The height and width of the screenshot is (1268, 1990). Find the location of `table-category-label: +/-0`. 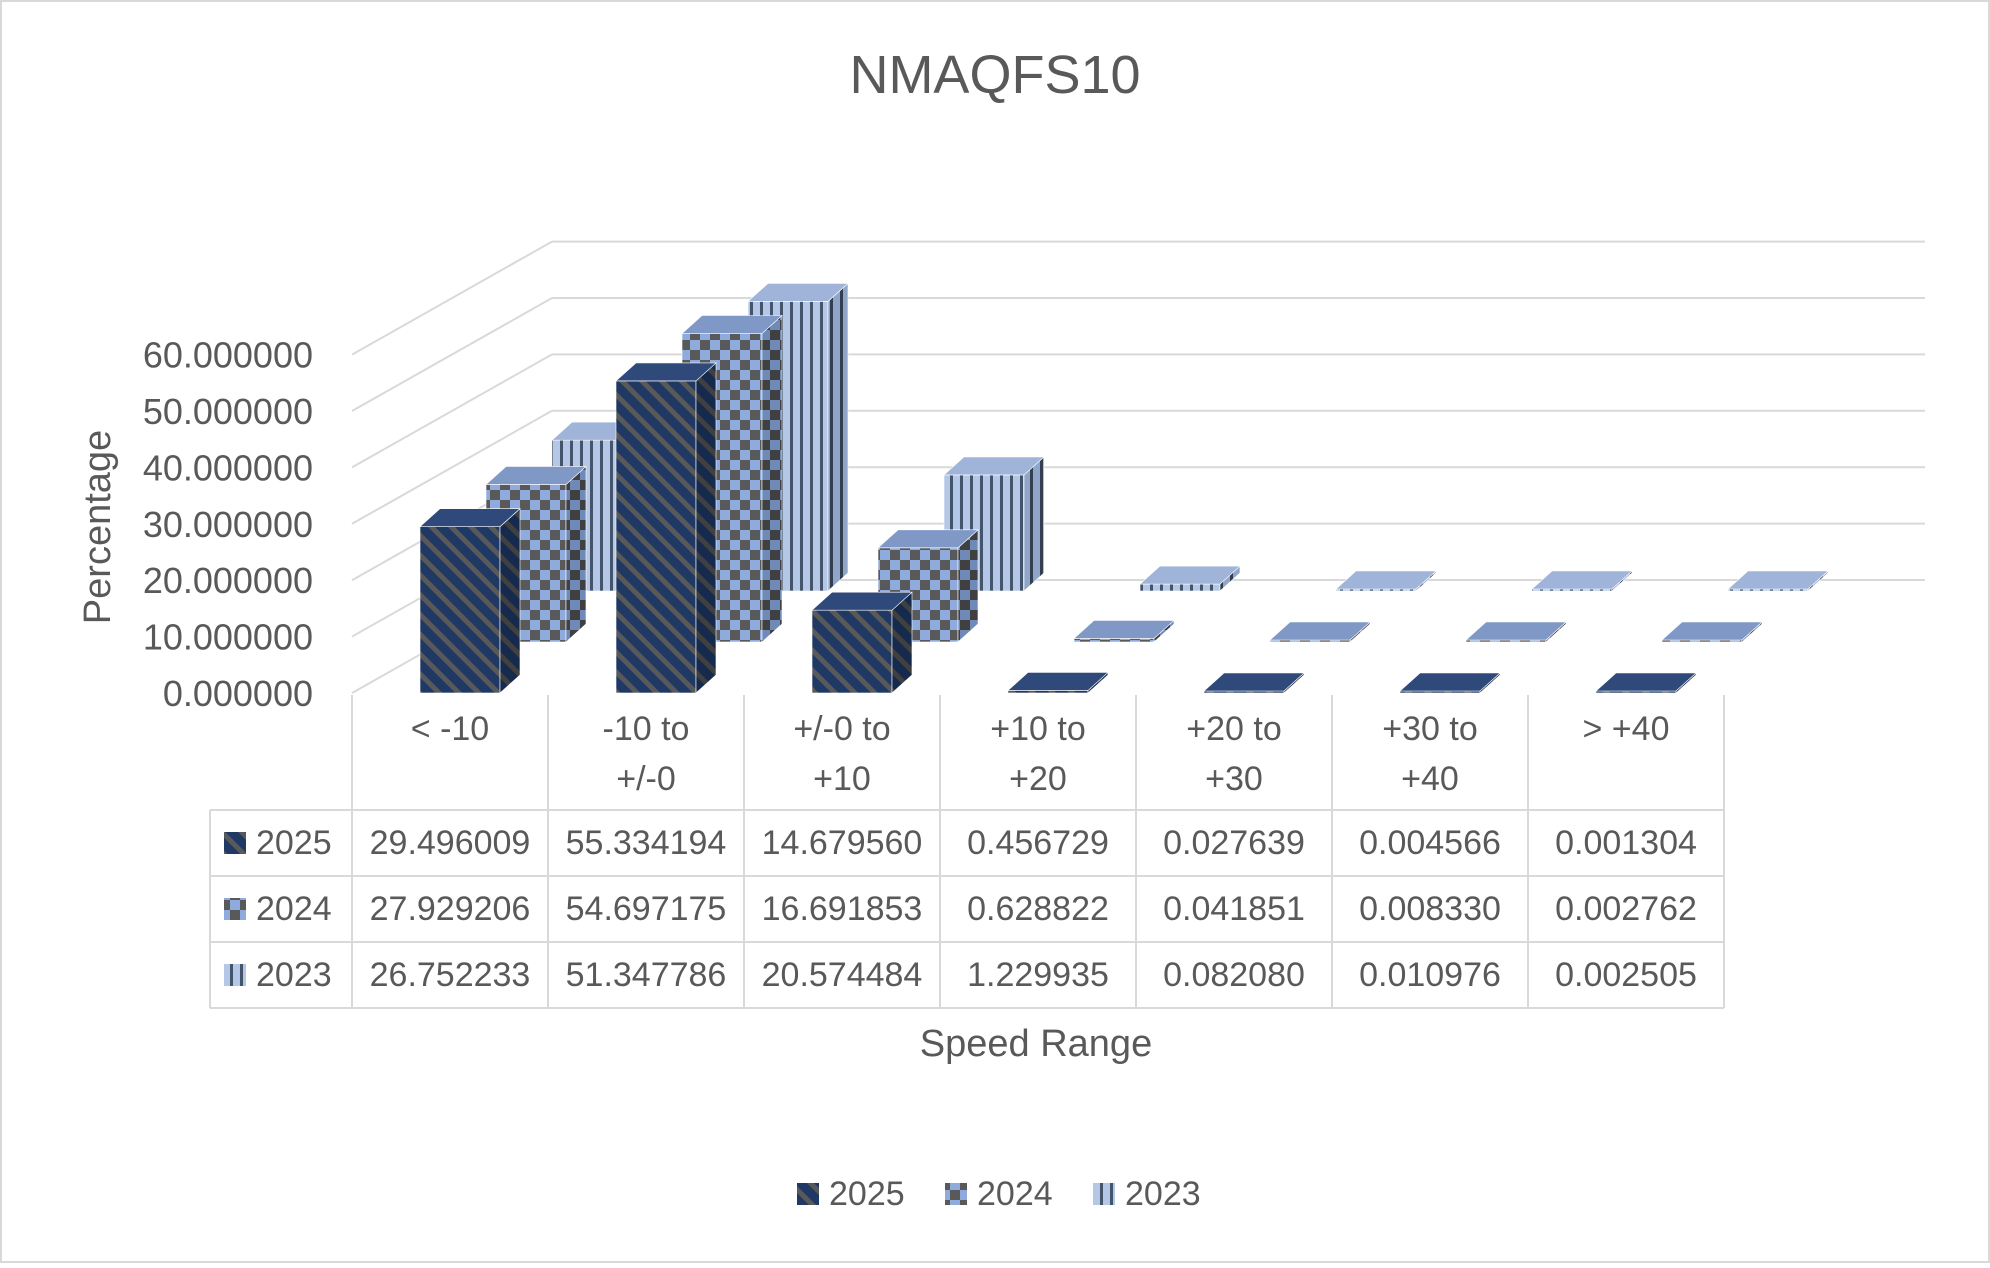

table-category-label: +/-0 is located at coordinates (646, 779).